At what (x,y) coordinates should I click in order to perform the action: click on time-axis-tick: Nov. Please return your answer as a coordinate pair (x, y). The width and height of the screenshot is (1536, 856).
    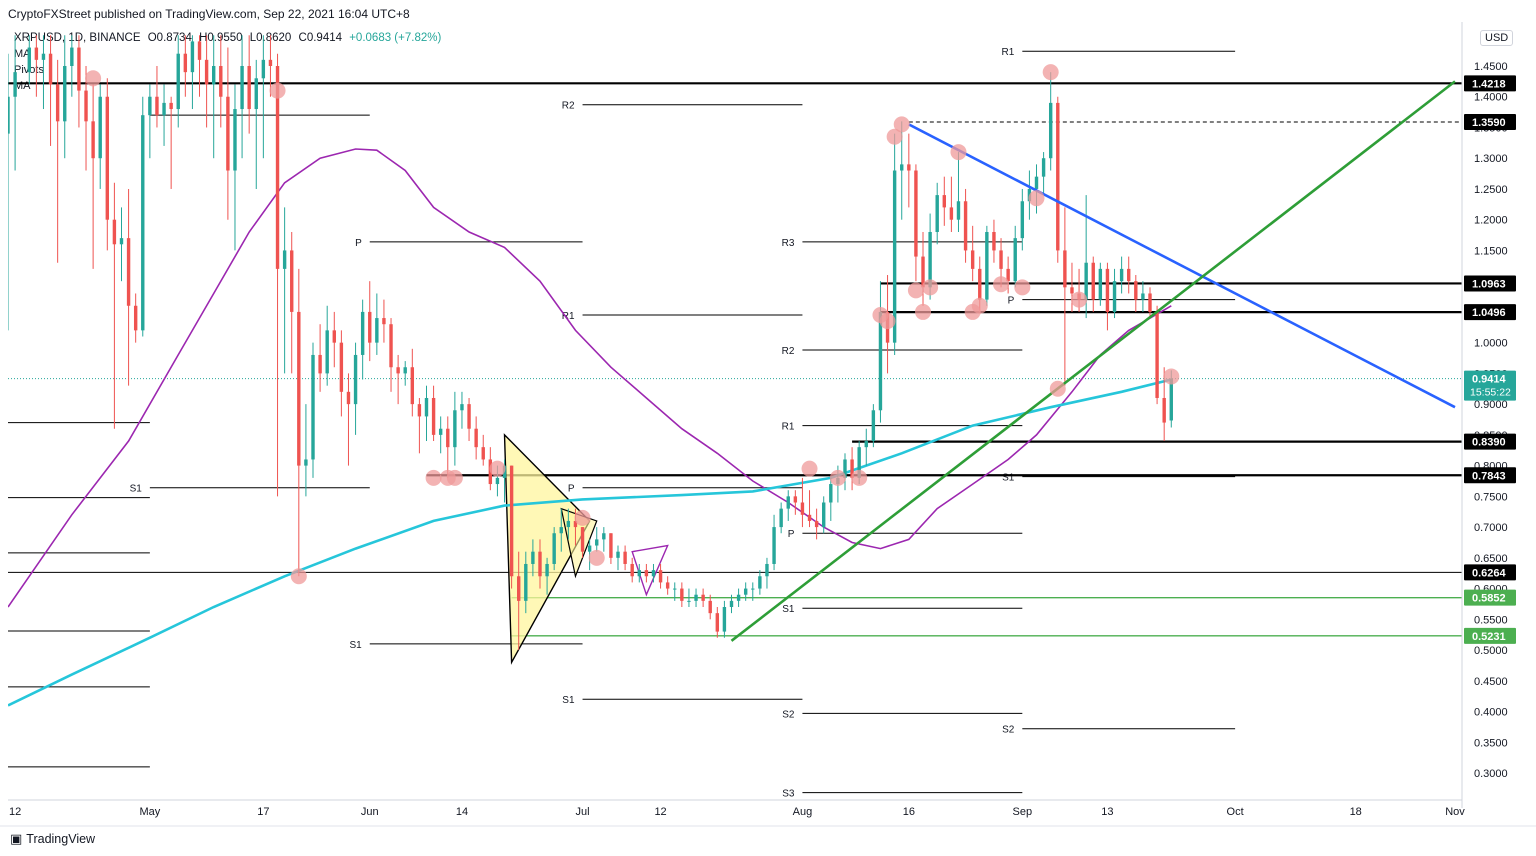
    Looking at the image, I should click on (1455, 812).